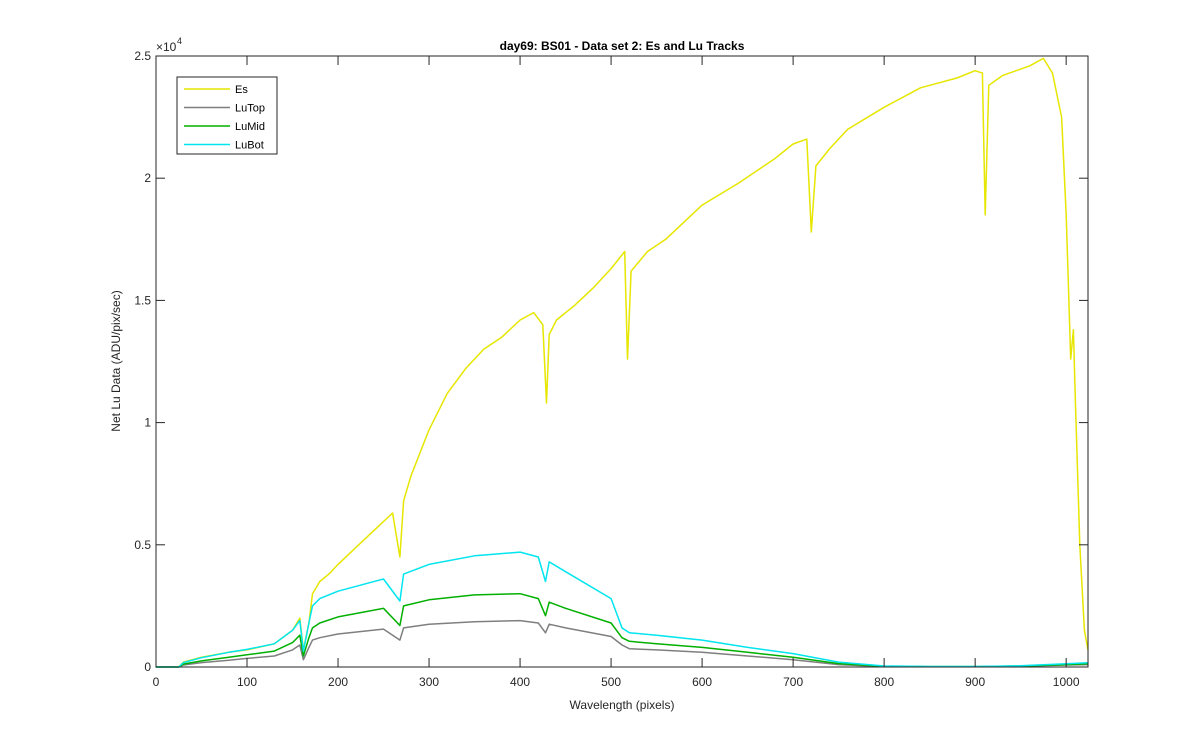  I want to click on legend-items: Es LuTop LuMid LuBot, so click(224, 118).